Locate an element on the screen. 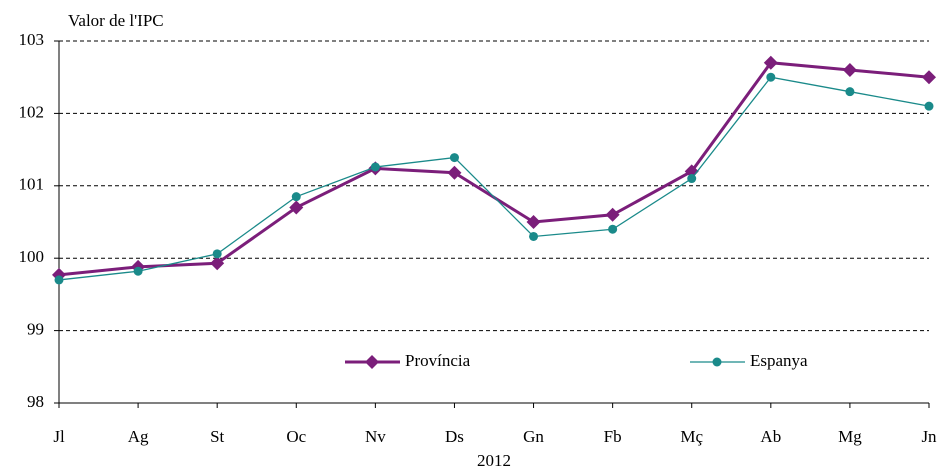 Image resolution: width=938 pixels, height=470 pixels. x-tick-label: Nv is located at coordinates (375, 436).